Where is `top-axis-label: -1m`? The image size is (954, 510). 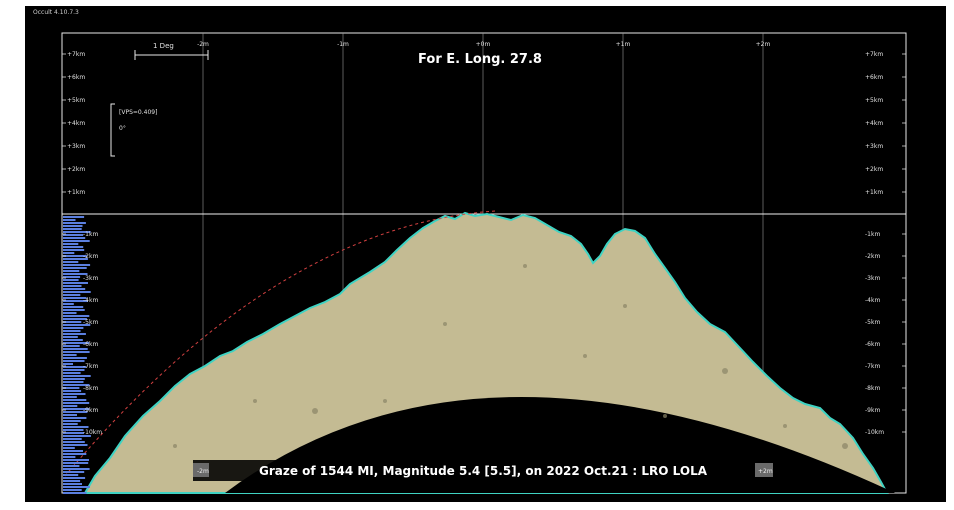
top-axis-label: -1m is located at coordinates (343, 44).